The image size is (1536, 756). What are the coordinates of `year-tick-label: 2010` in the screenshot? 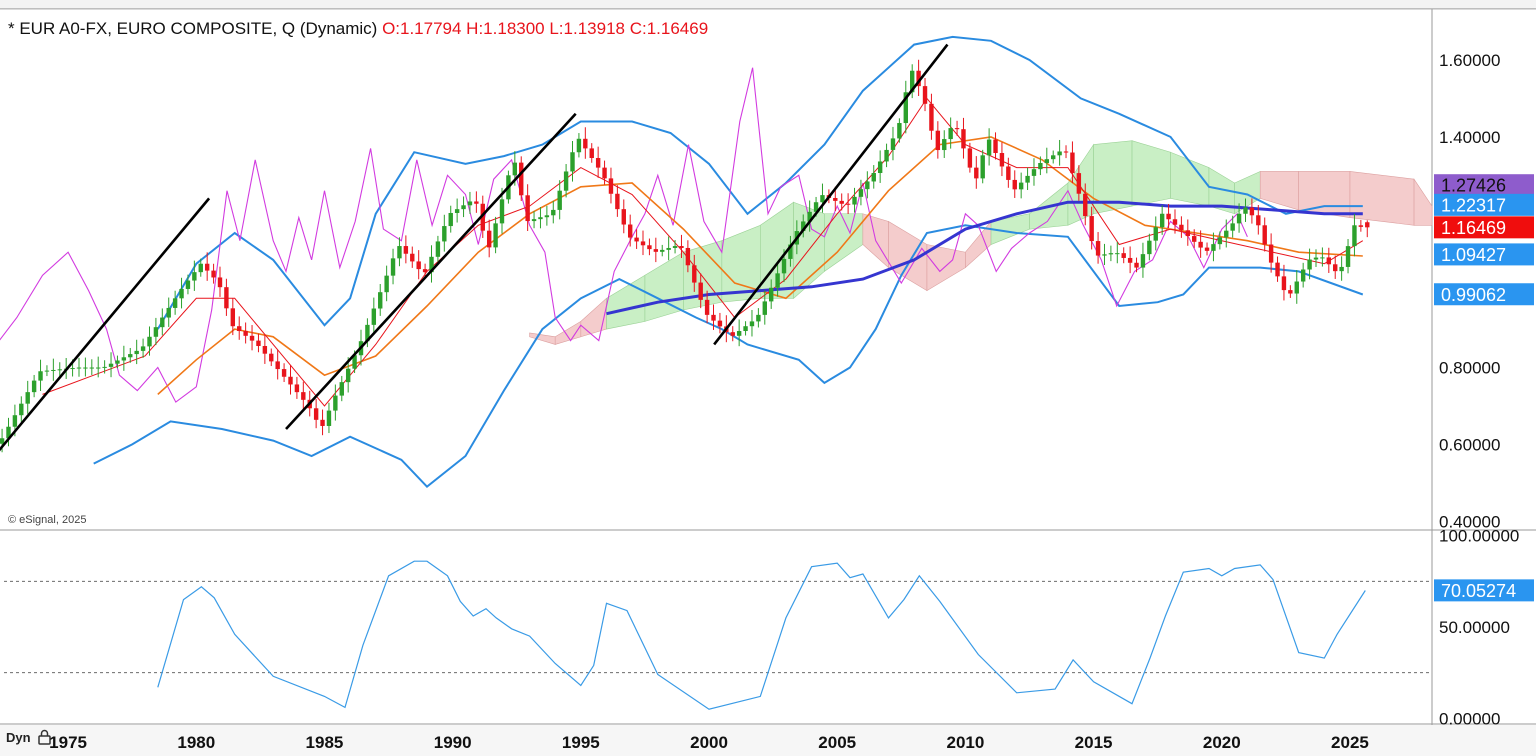 It's located at (965, 742).